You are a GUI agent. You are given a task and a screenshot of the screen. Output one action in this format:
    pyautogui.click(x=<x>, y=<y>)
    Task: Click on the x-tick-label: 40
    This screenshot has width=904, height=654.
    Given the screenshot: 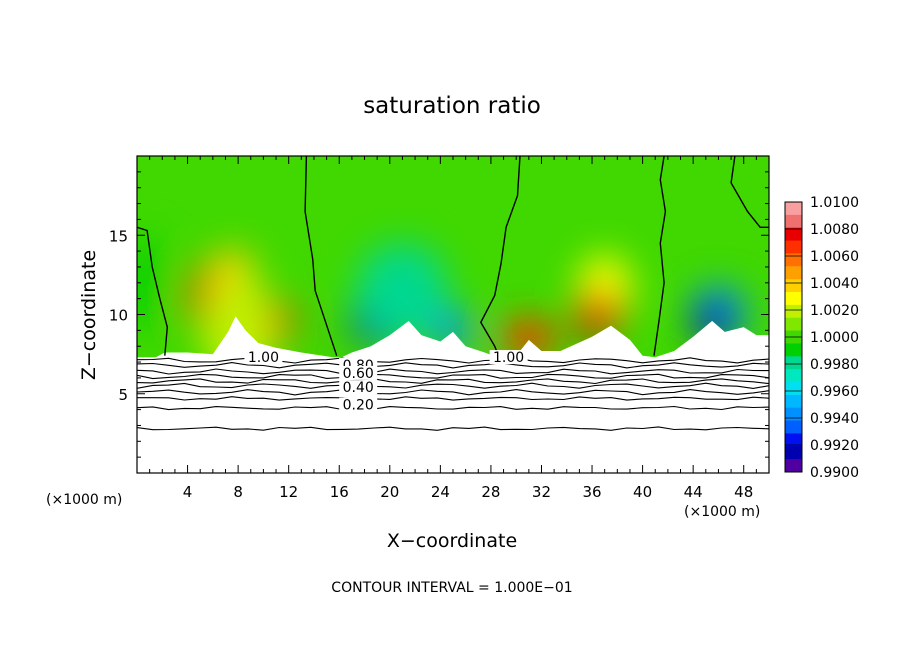 What is the action you would take?
    pyautogui.click(x=642, y=492)
    